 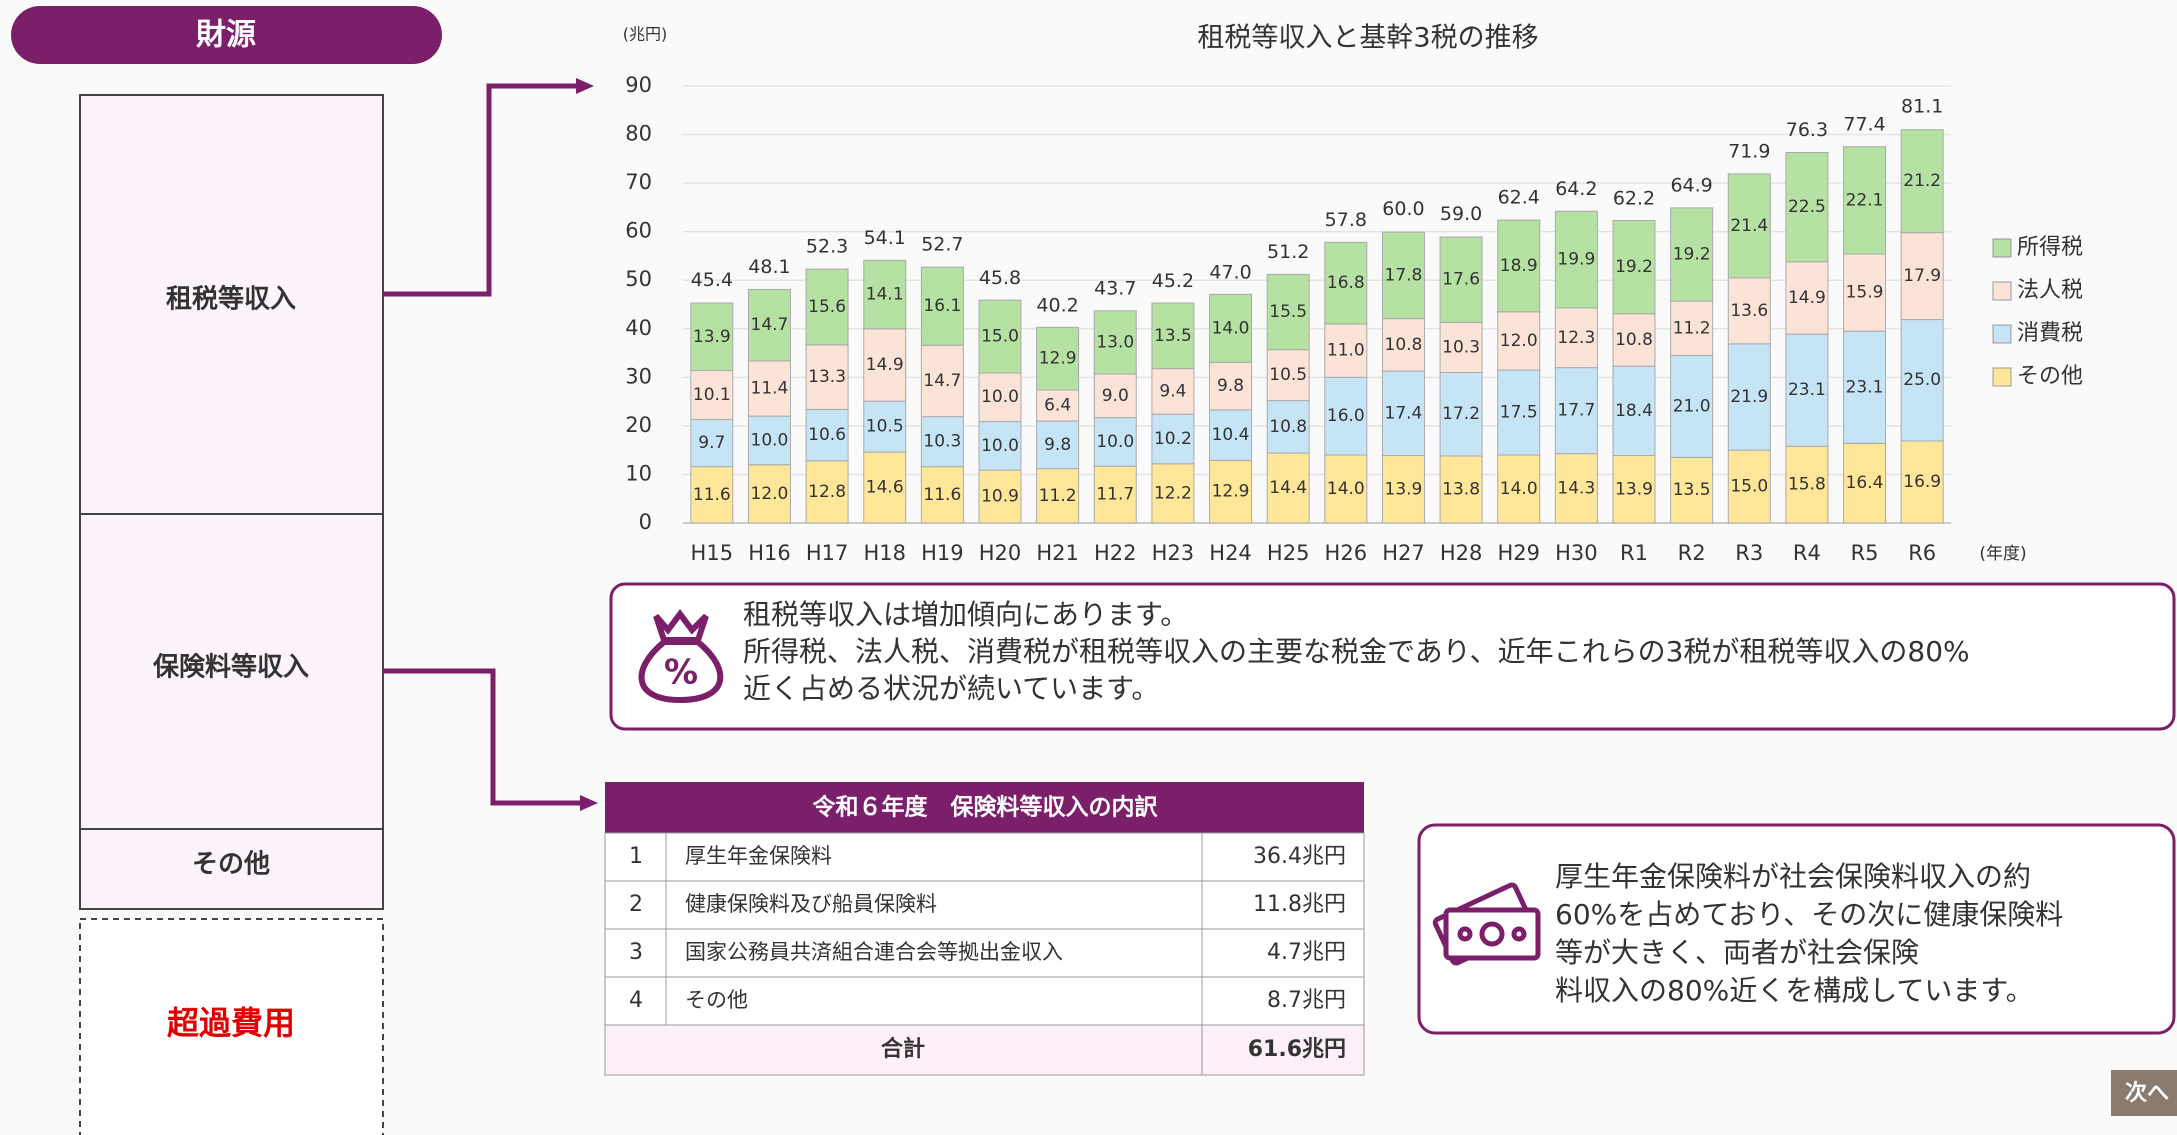 I want to click on next-button, so click(x=2144, y=1093).